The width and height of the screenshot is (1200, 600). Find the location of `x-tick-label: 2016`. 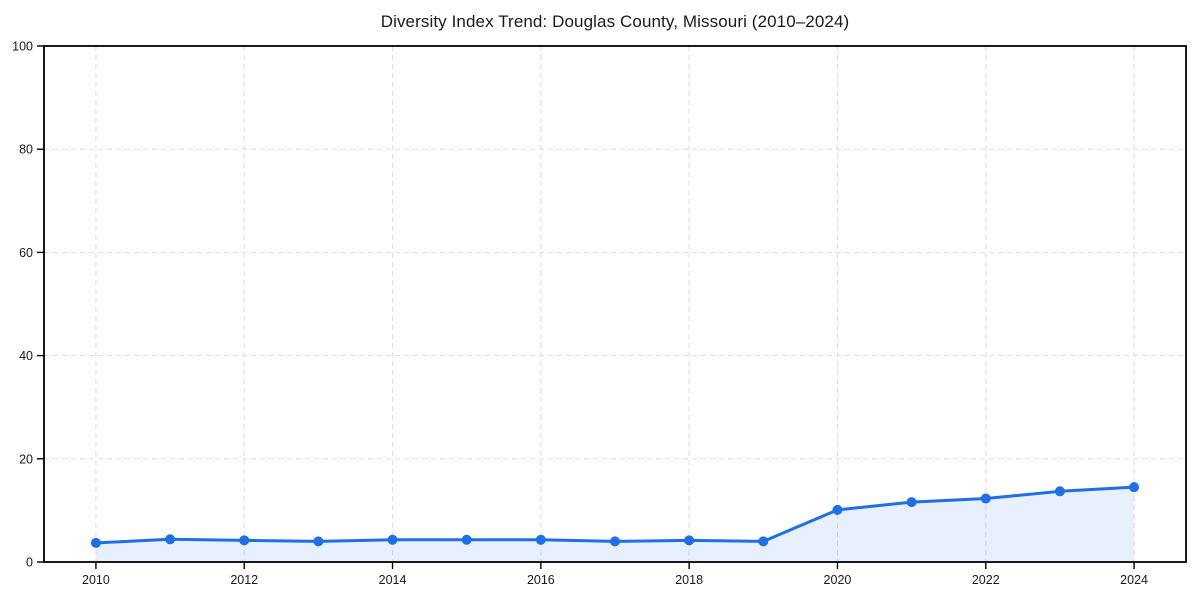

x-tick-label: 2016 is located at coordinates (541, 580).